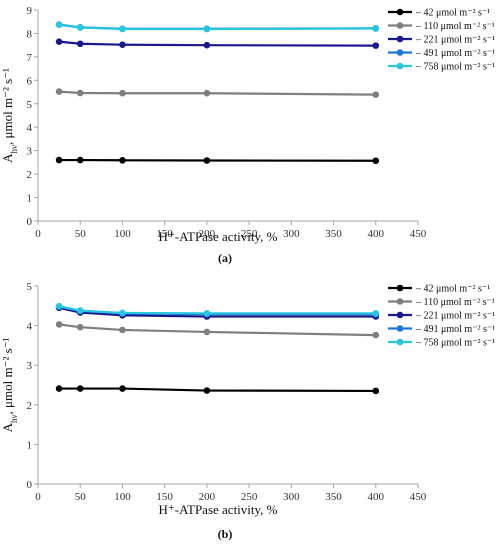  I want to click on x-tick-label: 400, so click(376, 497).